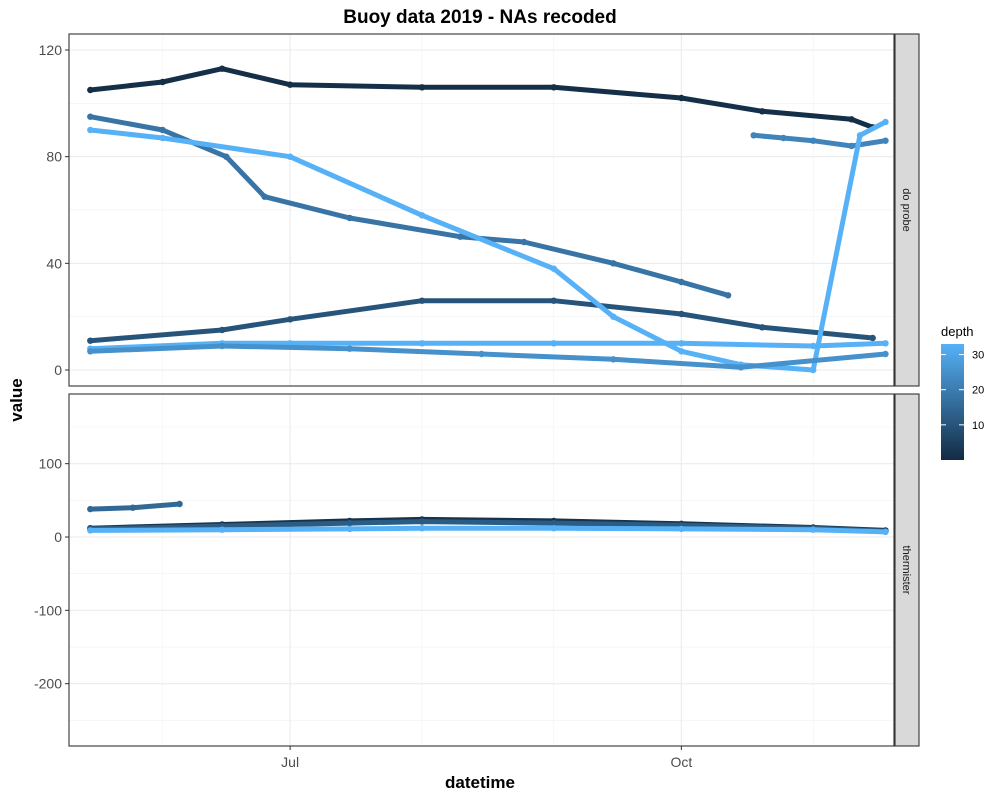 The height and width of the screenshot is (800, 1000). Describe the element at coordinates (978, 356) in the screenshot. I see `legend-label: 30` at that location.